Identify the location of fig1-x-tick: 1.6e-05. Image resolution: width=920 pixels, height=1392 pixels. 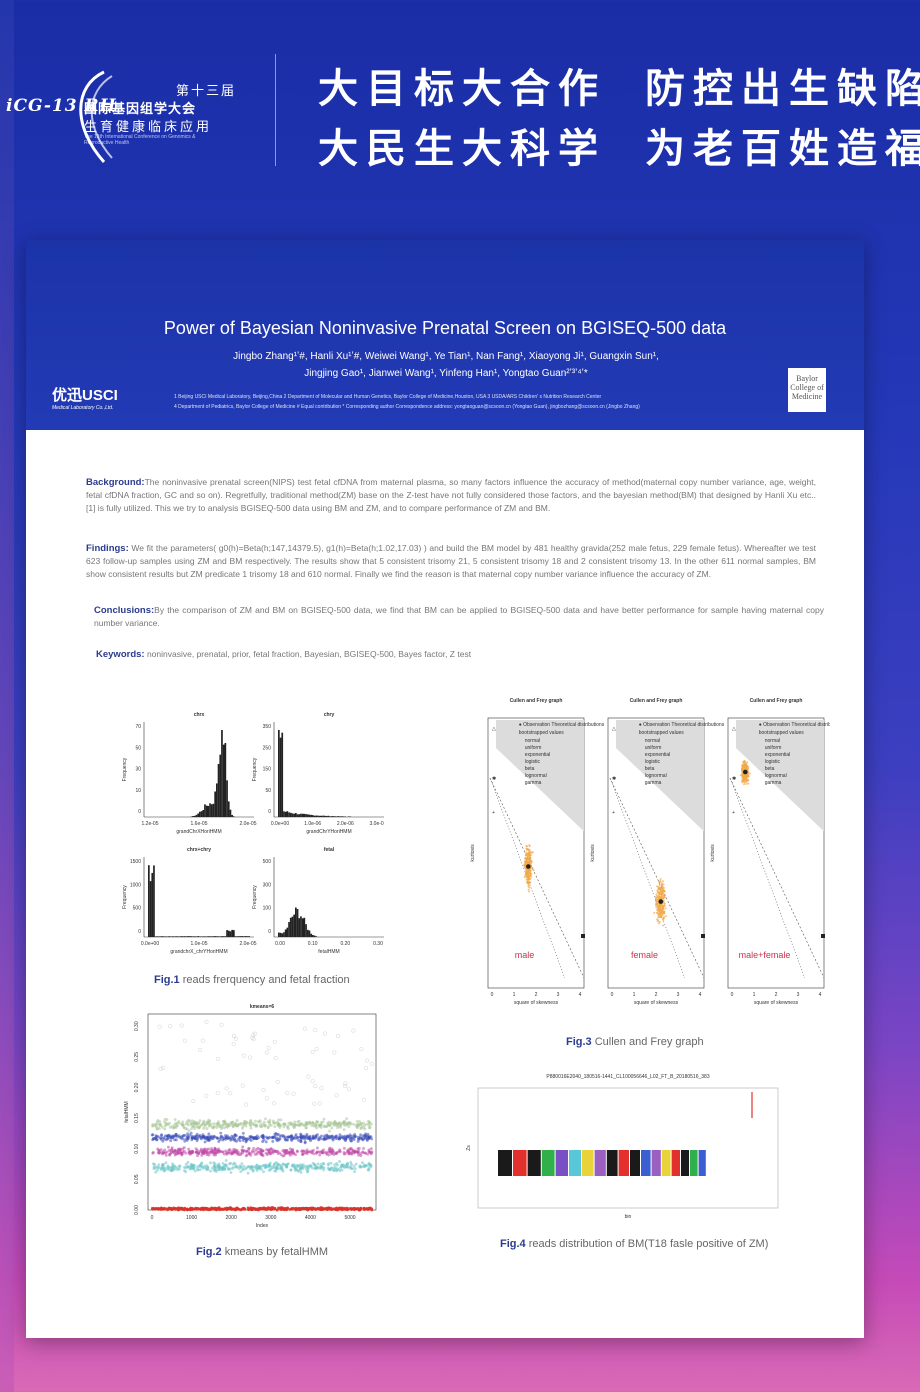
(199, 824).